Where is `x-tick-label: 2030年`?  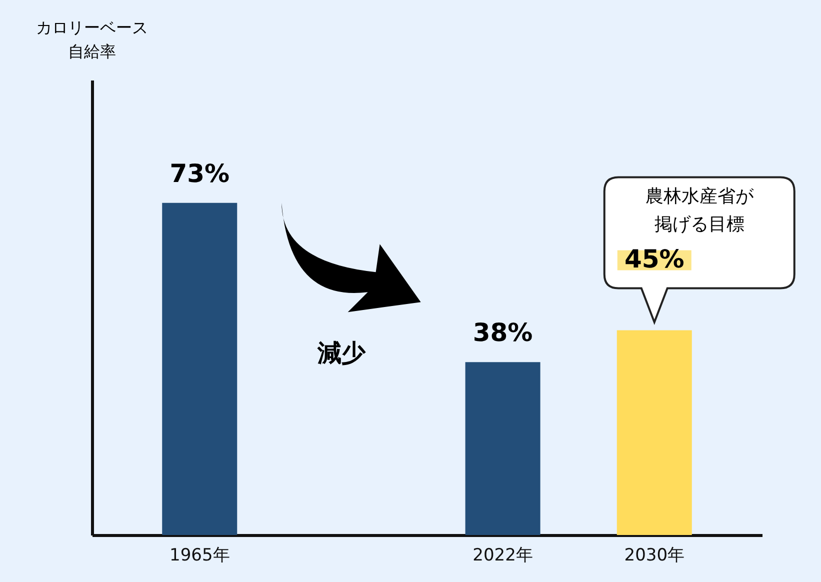
x-tick-label: 2030年 is located at coordinates (654, 556).